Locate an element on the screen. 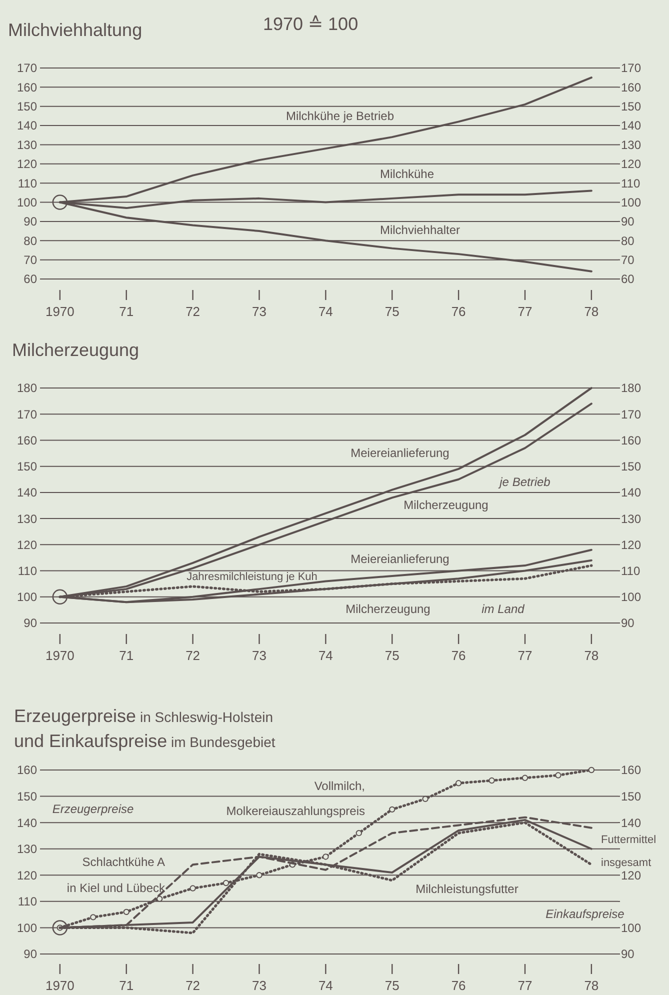  series-label: Milchleistungsfutter is located at coordinates (467, 889).